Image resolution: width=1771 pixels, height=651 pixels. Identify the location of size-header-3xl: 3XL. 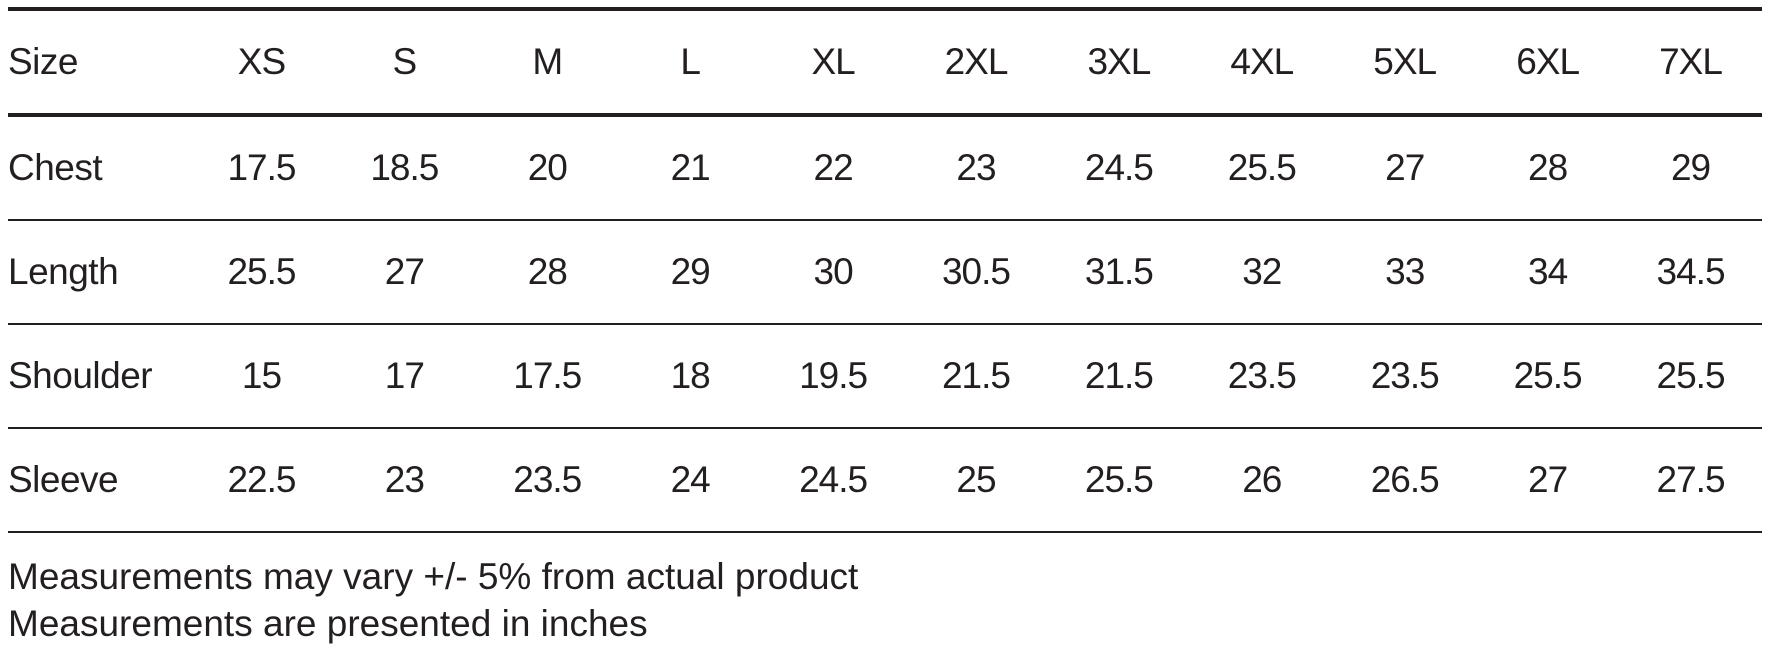
(1119, 61).